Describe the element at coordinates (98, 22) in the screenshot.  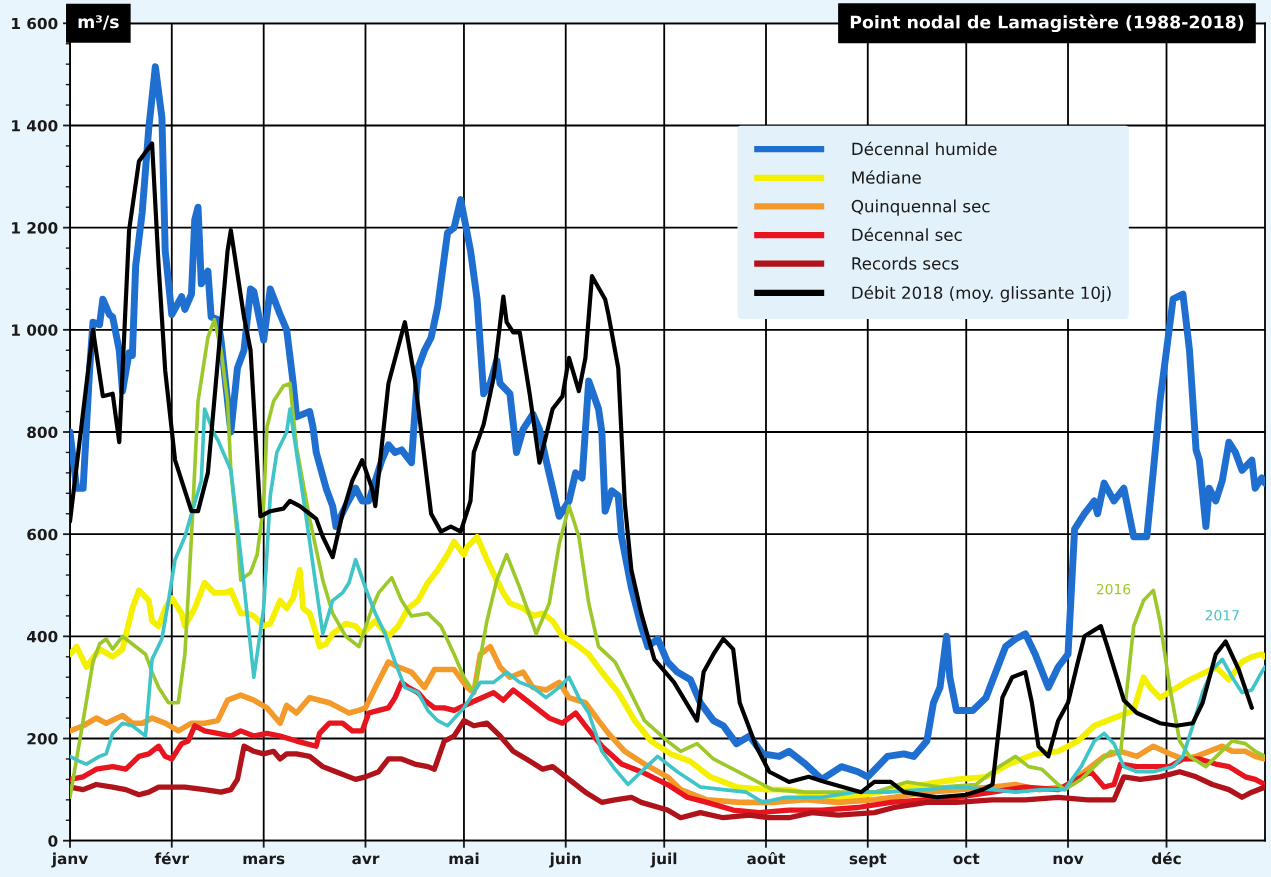
I see `y-axis-title: m³/s` at that location.